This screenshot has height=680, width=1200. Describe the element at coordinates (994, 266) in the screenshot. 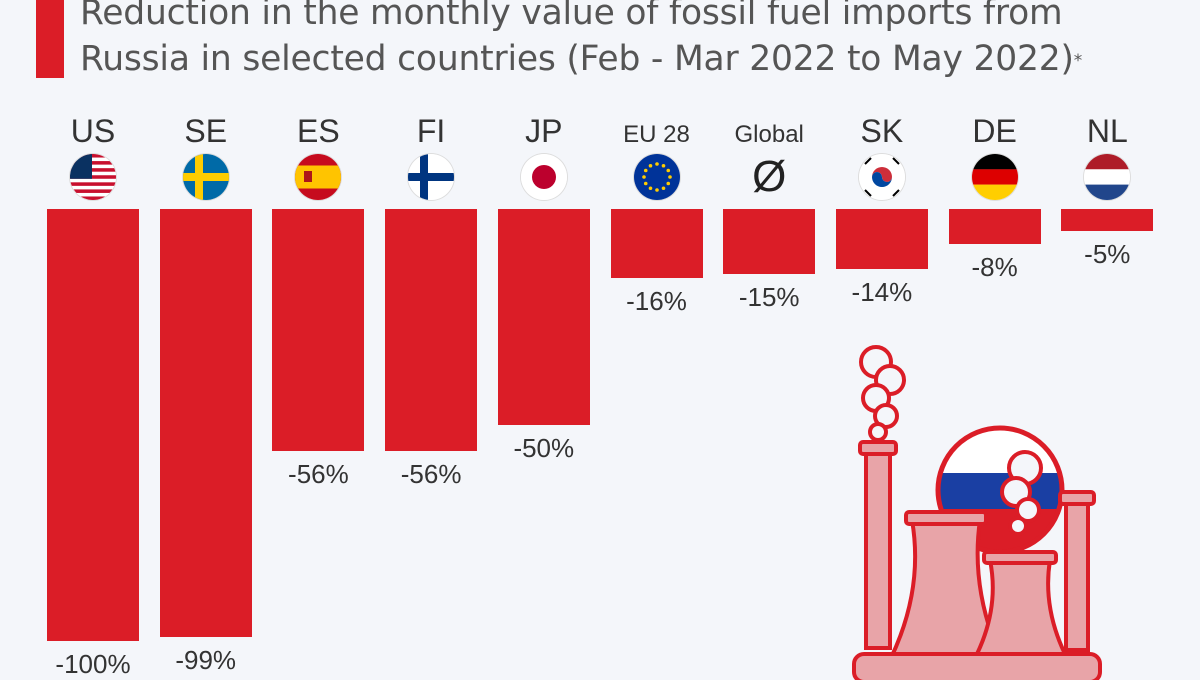

I see `data-label: -8%` at that location.